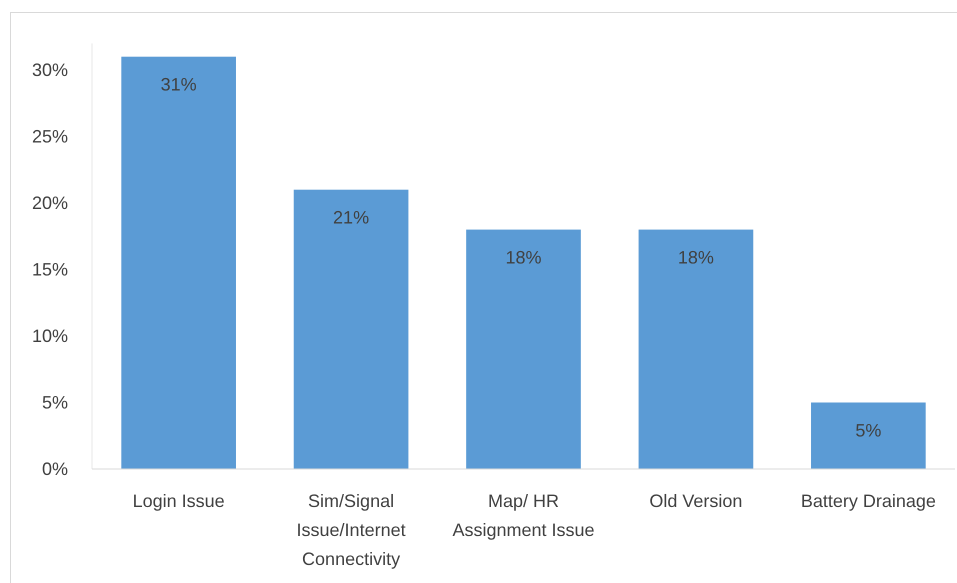  What do you see at coordinates (55, 468) in the screenshot?
I see `y-tick-label: 0%` at bounding box center [55, 468].